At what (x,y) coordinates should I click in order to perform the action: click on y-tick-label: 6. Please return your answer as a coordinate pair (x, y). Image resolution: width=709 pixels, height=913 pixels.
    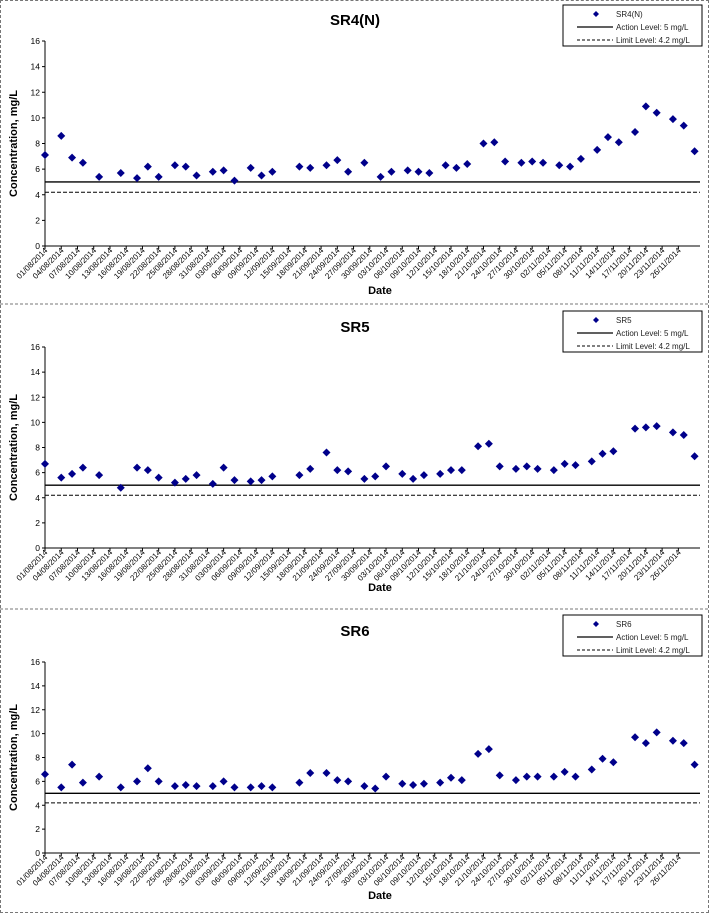
    Looking at the image, I should click on (37, 169).